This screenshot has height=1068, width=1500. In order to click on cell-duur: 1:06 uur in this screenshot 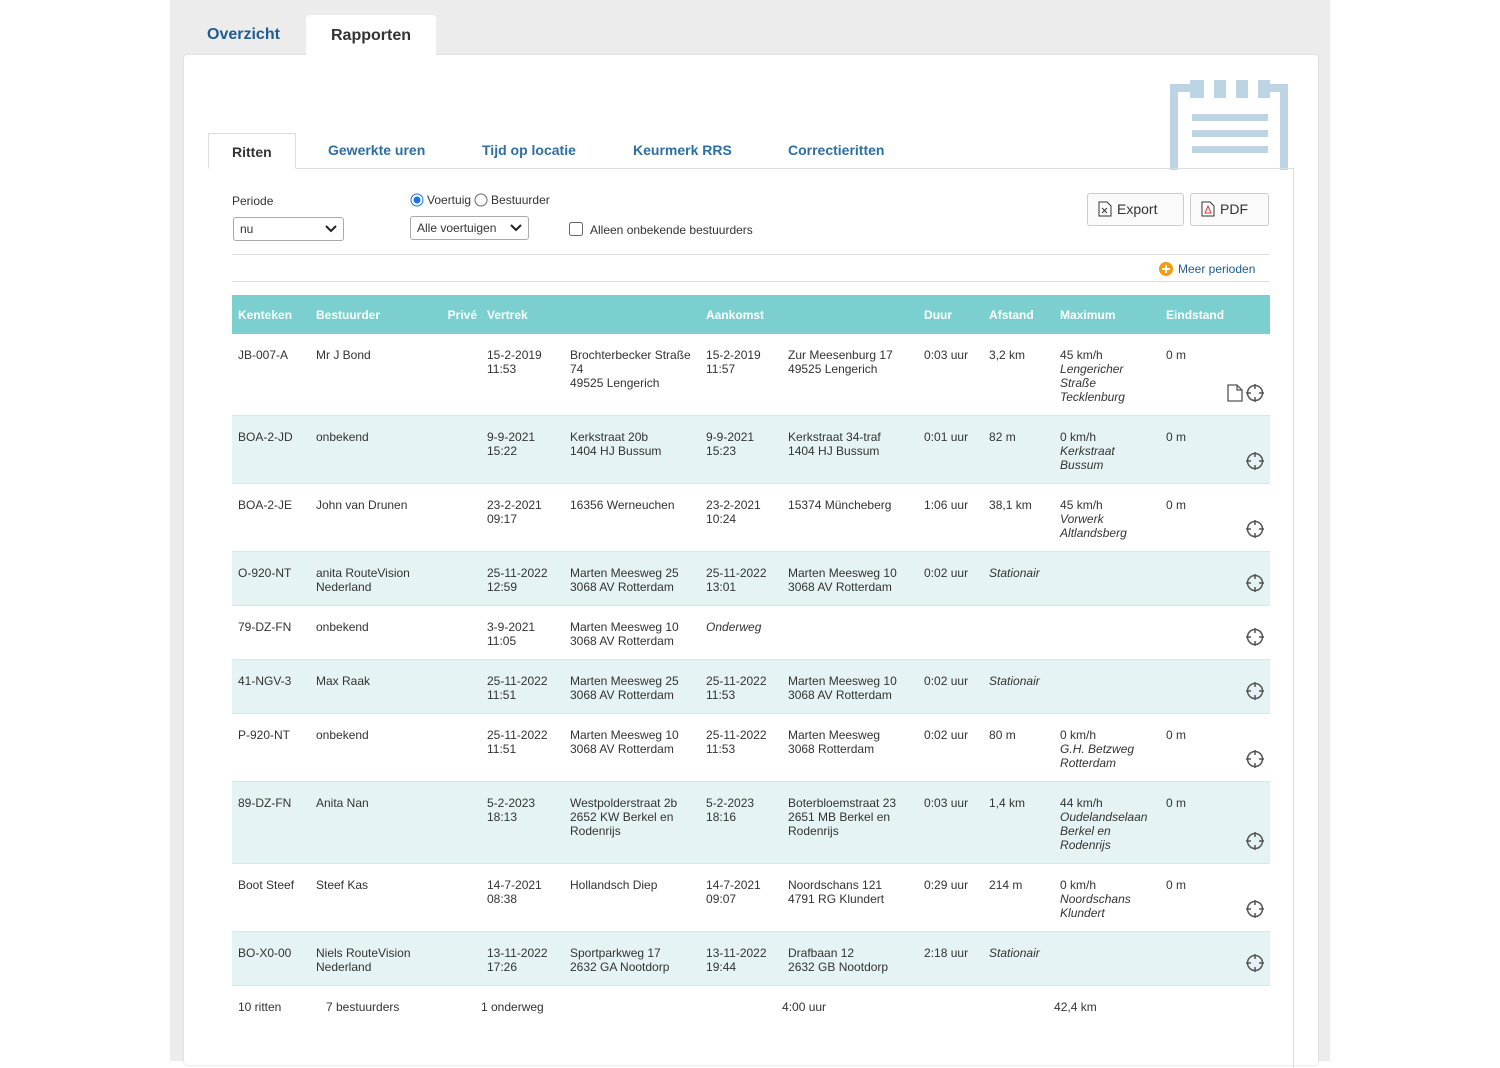, I will do `click(951, 517)`.